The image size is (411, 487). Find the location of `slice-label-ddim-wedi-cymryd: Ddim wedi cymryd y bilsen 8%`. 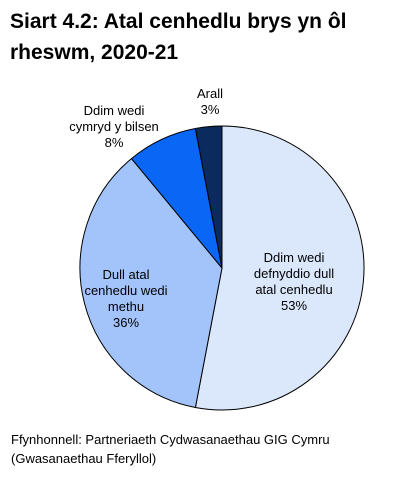

slice-label-ddim-wedi-cymryd: Ddim wedi cymryd y bilsen 8% is located at coordinates (114, 126).